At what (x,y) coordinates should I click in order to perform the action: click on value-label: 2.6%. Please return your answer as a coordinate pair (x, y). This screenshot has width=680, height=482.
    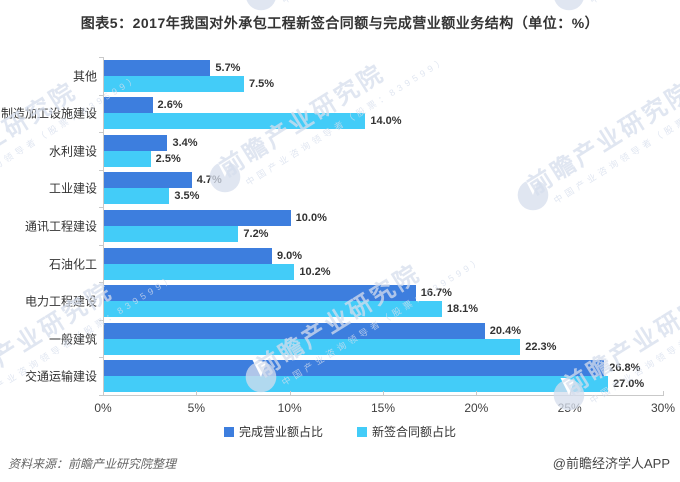
    Looking at the image, I should click on (170, 105).